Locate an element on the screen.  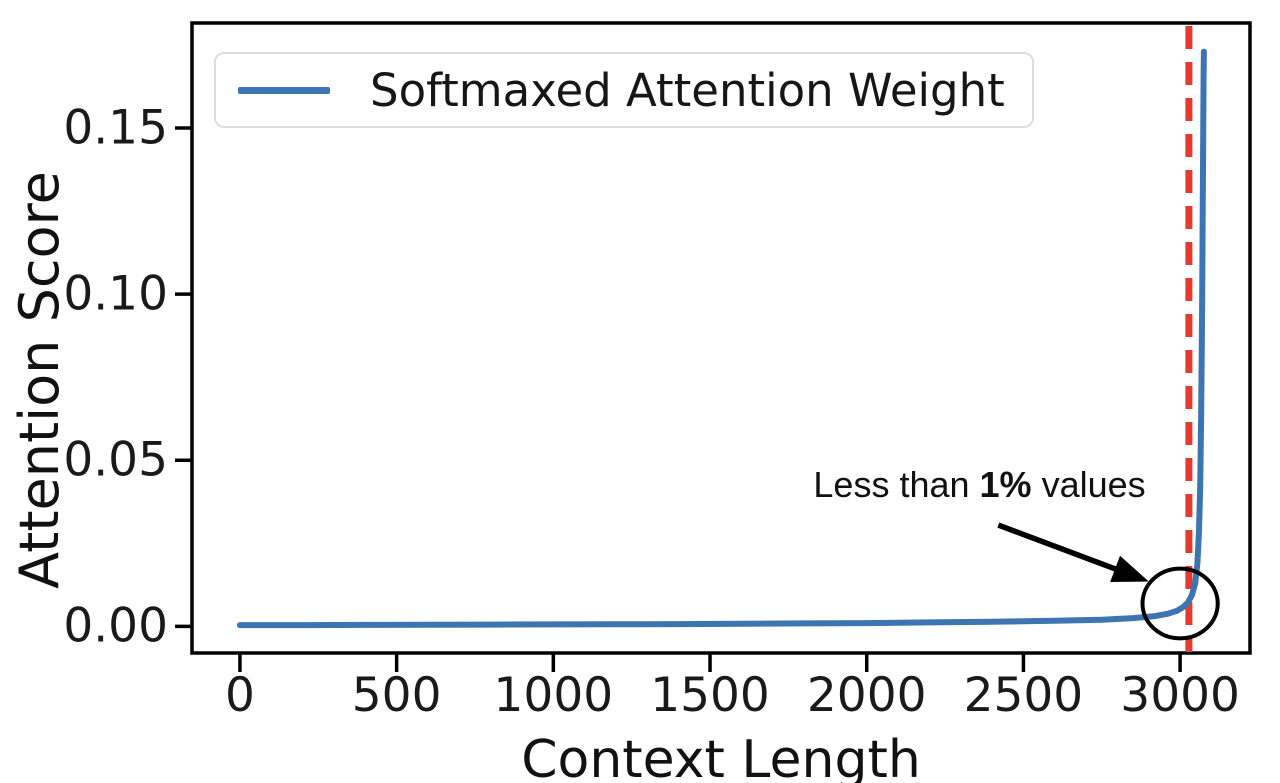
legend: Softmaxed Attention Weight is located at coordinates (624, 90).